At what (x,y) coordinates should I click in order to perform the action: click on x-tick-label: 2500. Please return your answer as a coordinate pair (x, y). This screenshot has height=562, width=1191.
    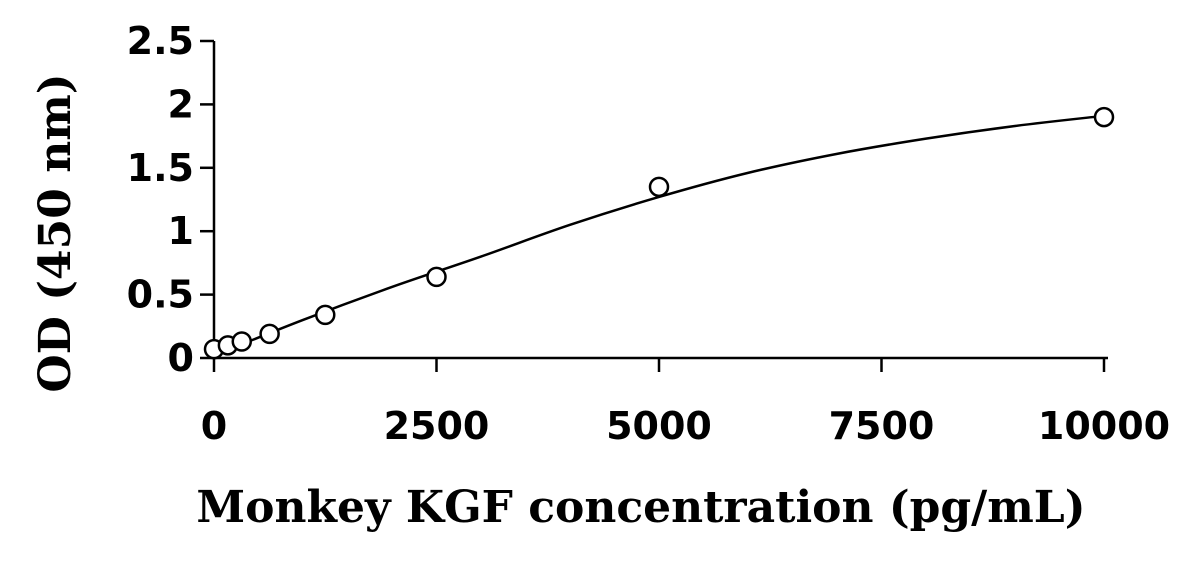
    Looking at the image, I should click on (437, 426).